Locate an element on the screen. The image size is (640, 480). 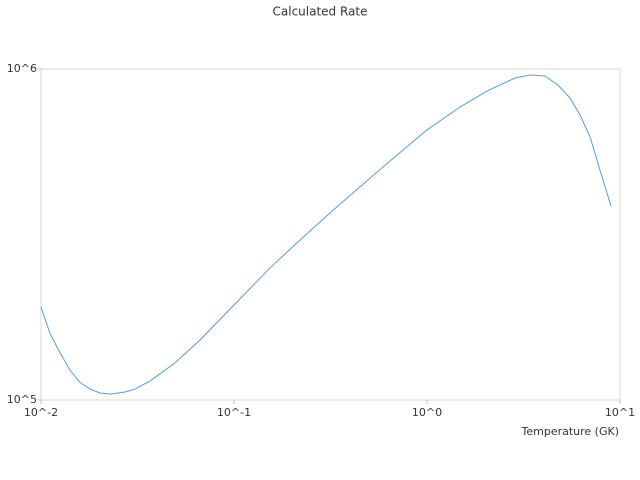
chart-title: Calculated Rate is located at coordinates (320, 12).